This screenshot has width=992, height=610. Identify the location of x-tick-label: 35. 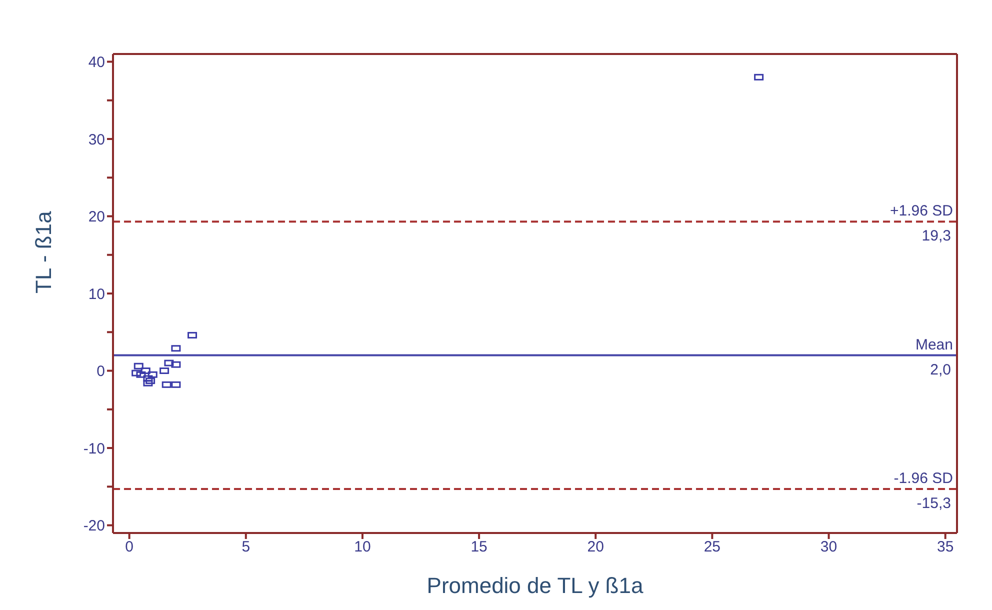
(945, 547).